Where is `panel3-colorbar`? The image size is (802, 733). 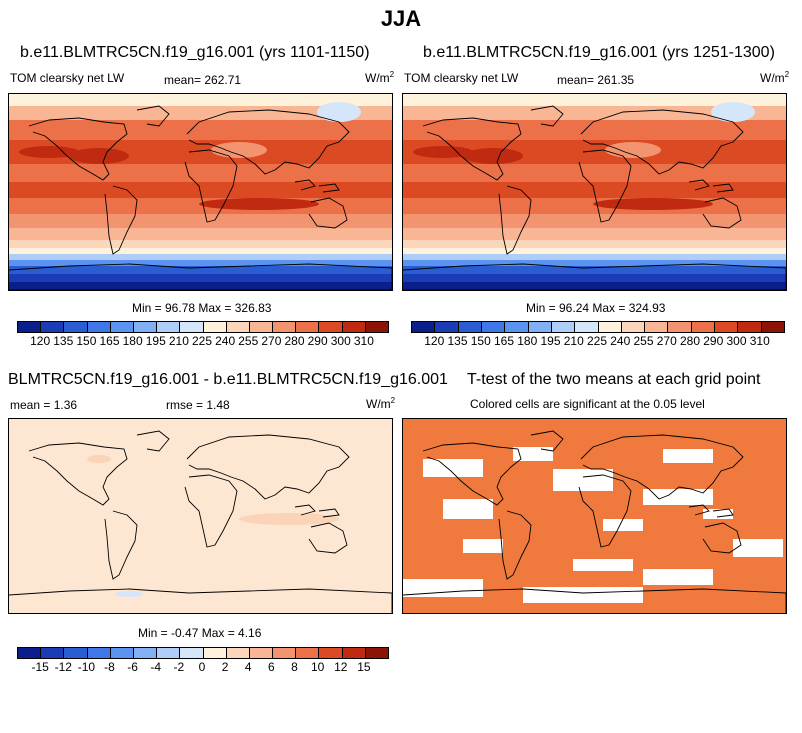 panel3-colorbar is located at coordinates (203, 653).